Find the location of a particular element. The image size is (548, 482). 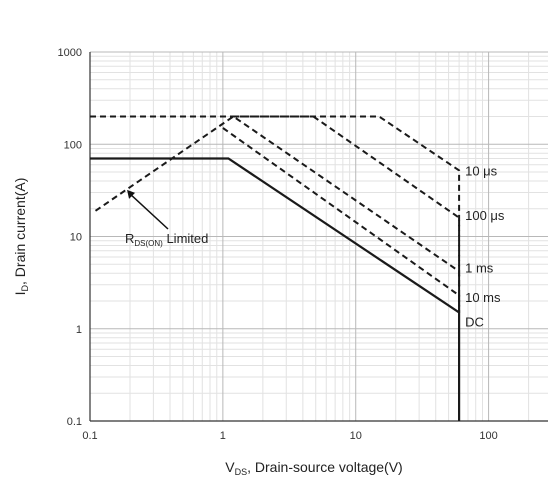

y-tick-label: 100 is located at coordinates (73, 145).